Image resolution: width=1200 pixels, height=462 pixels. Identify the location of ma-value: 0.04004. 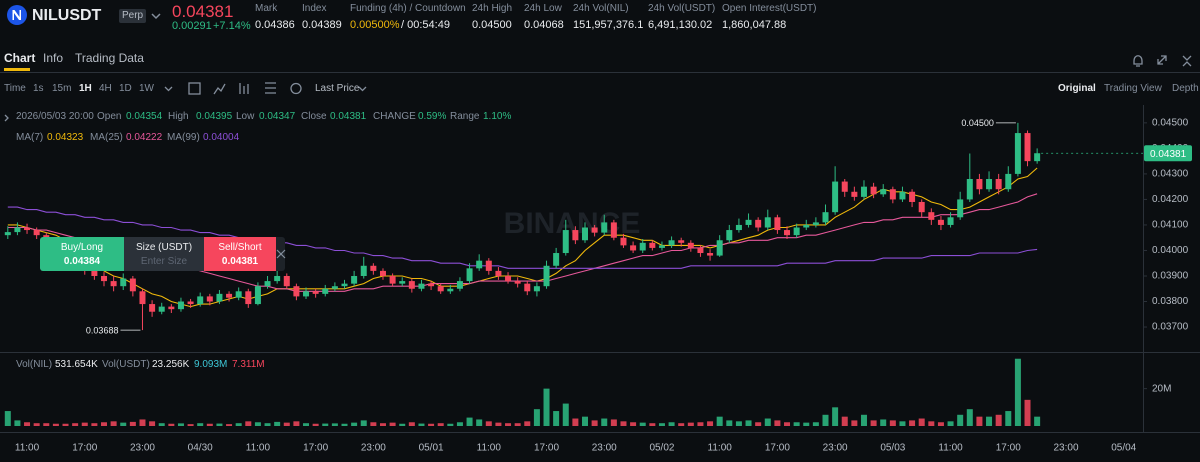
(221, 137).